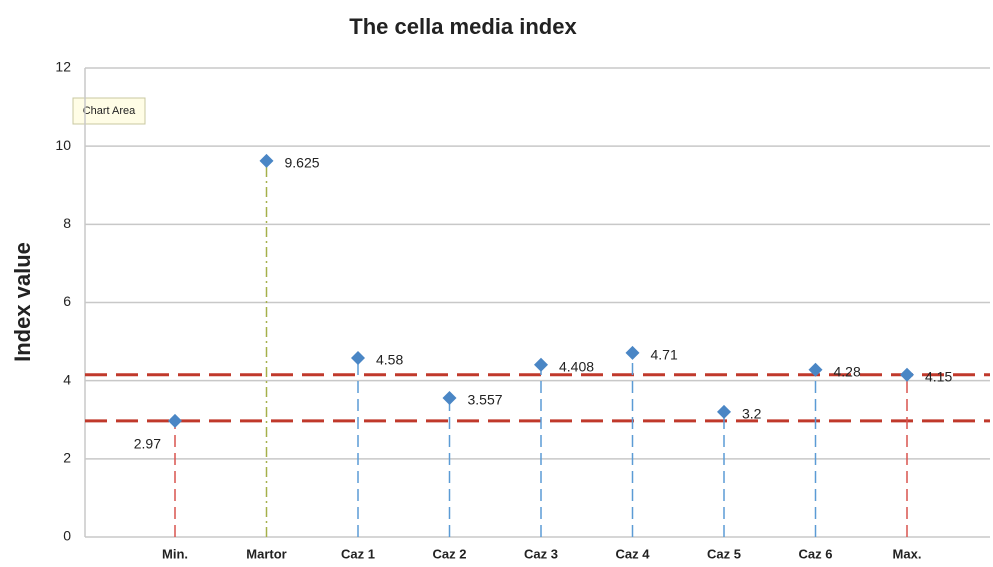 This screenshot has height=567, width=993. Describe the element at coordinates (147, 444) in the screenshot. I see `data-label: 2.97` at that location.